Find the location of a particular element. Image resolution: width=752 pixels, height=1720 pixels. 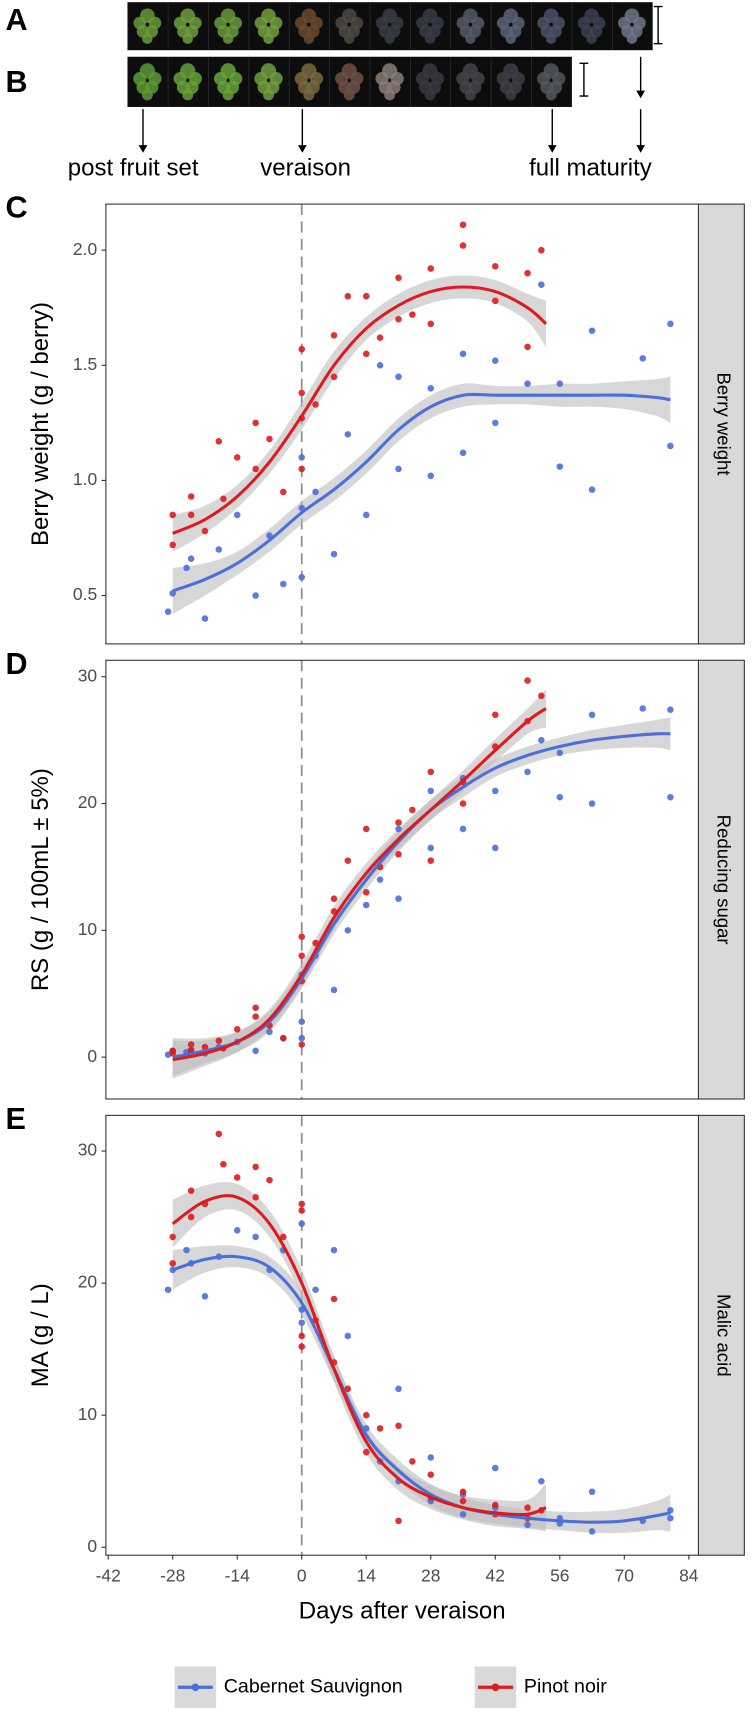

y-tick-label: 0.5 is located at coordinates (85, 594).